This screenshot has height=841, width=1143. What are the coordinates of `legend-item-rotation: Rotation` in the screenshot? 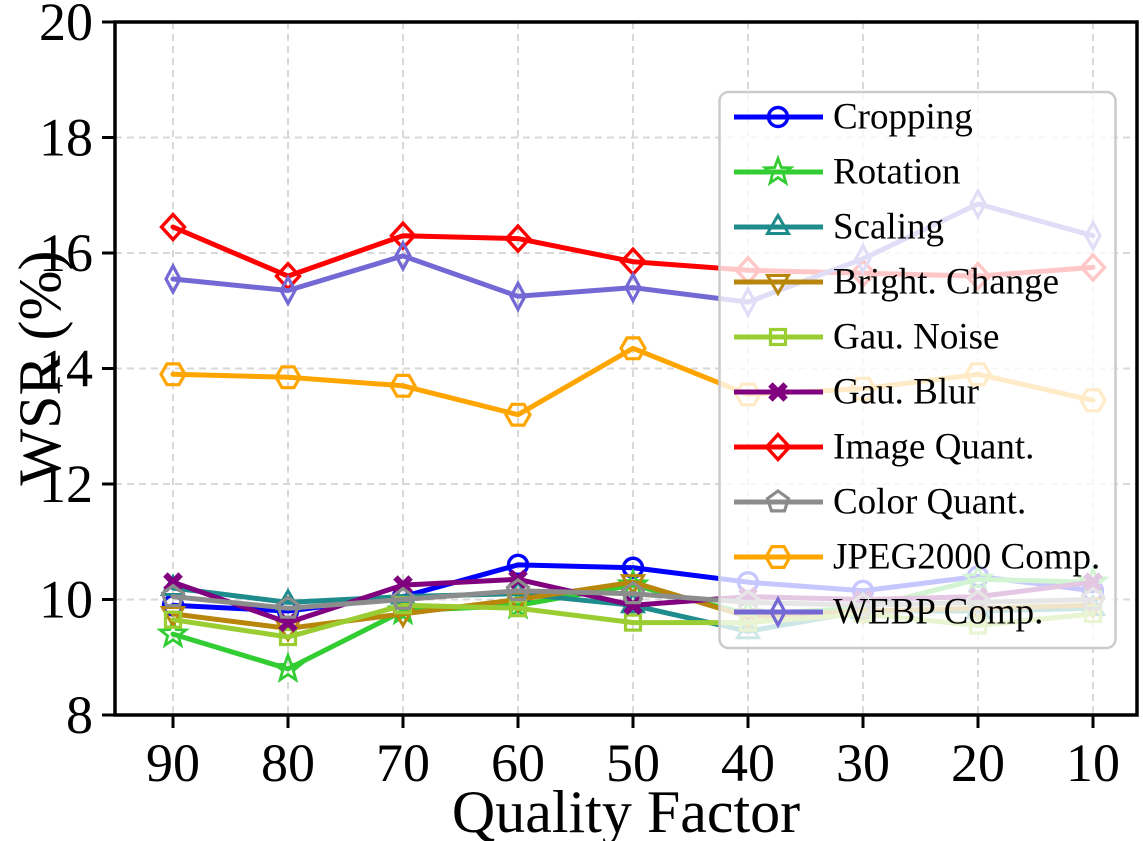 It's located at (847, 172).